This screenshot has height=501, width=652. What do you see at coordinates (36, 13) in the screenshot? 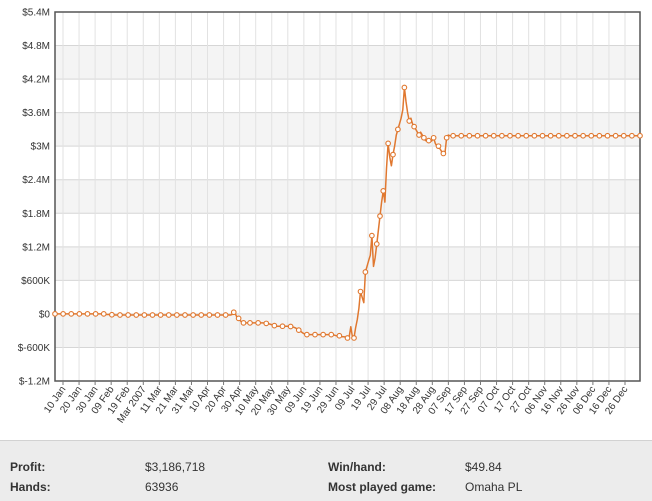
I see `y-tick-label: $5.4M` at bounding box center [36, 13].